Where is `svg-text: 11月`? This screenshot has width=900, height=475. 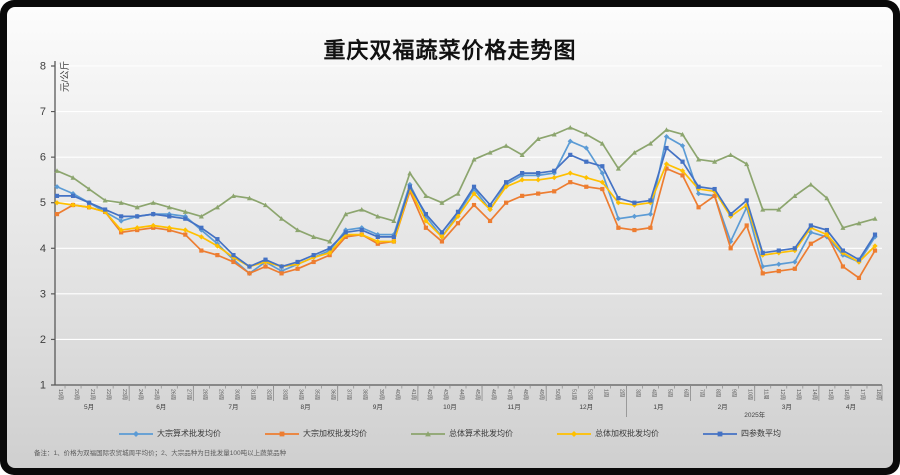
svg-text: 11月 is located at coordinates (513, 407).